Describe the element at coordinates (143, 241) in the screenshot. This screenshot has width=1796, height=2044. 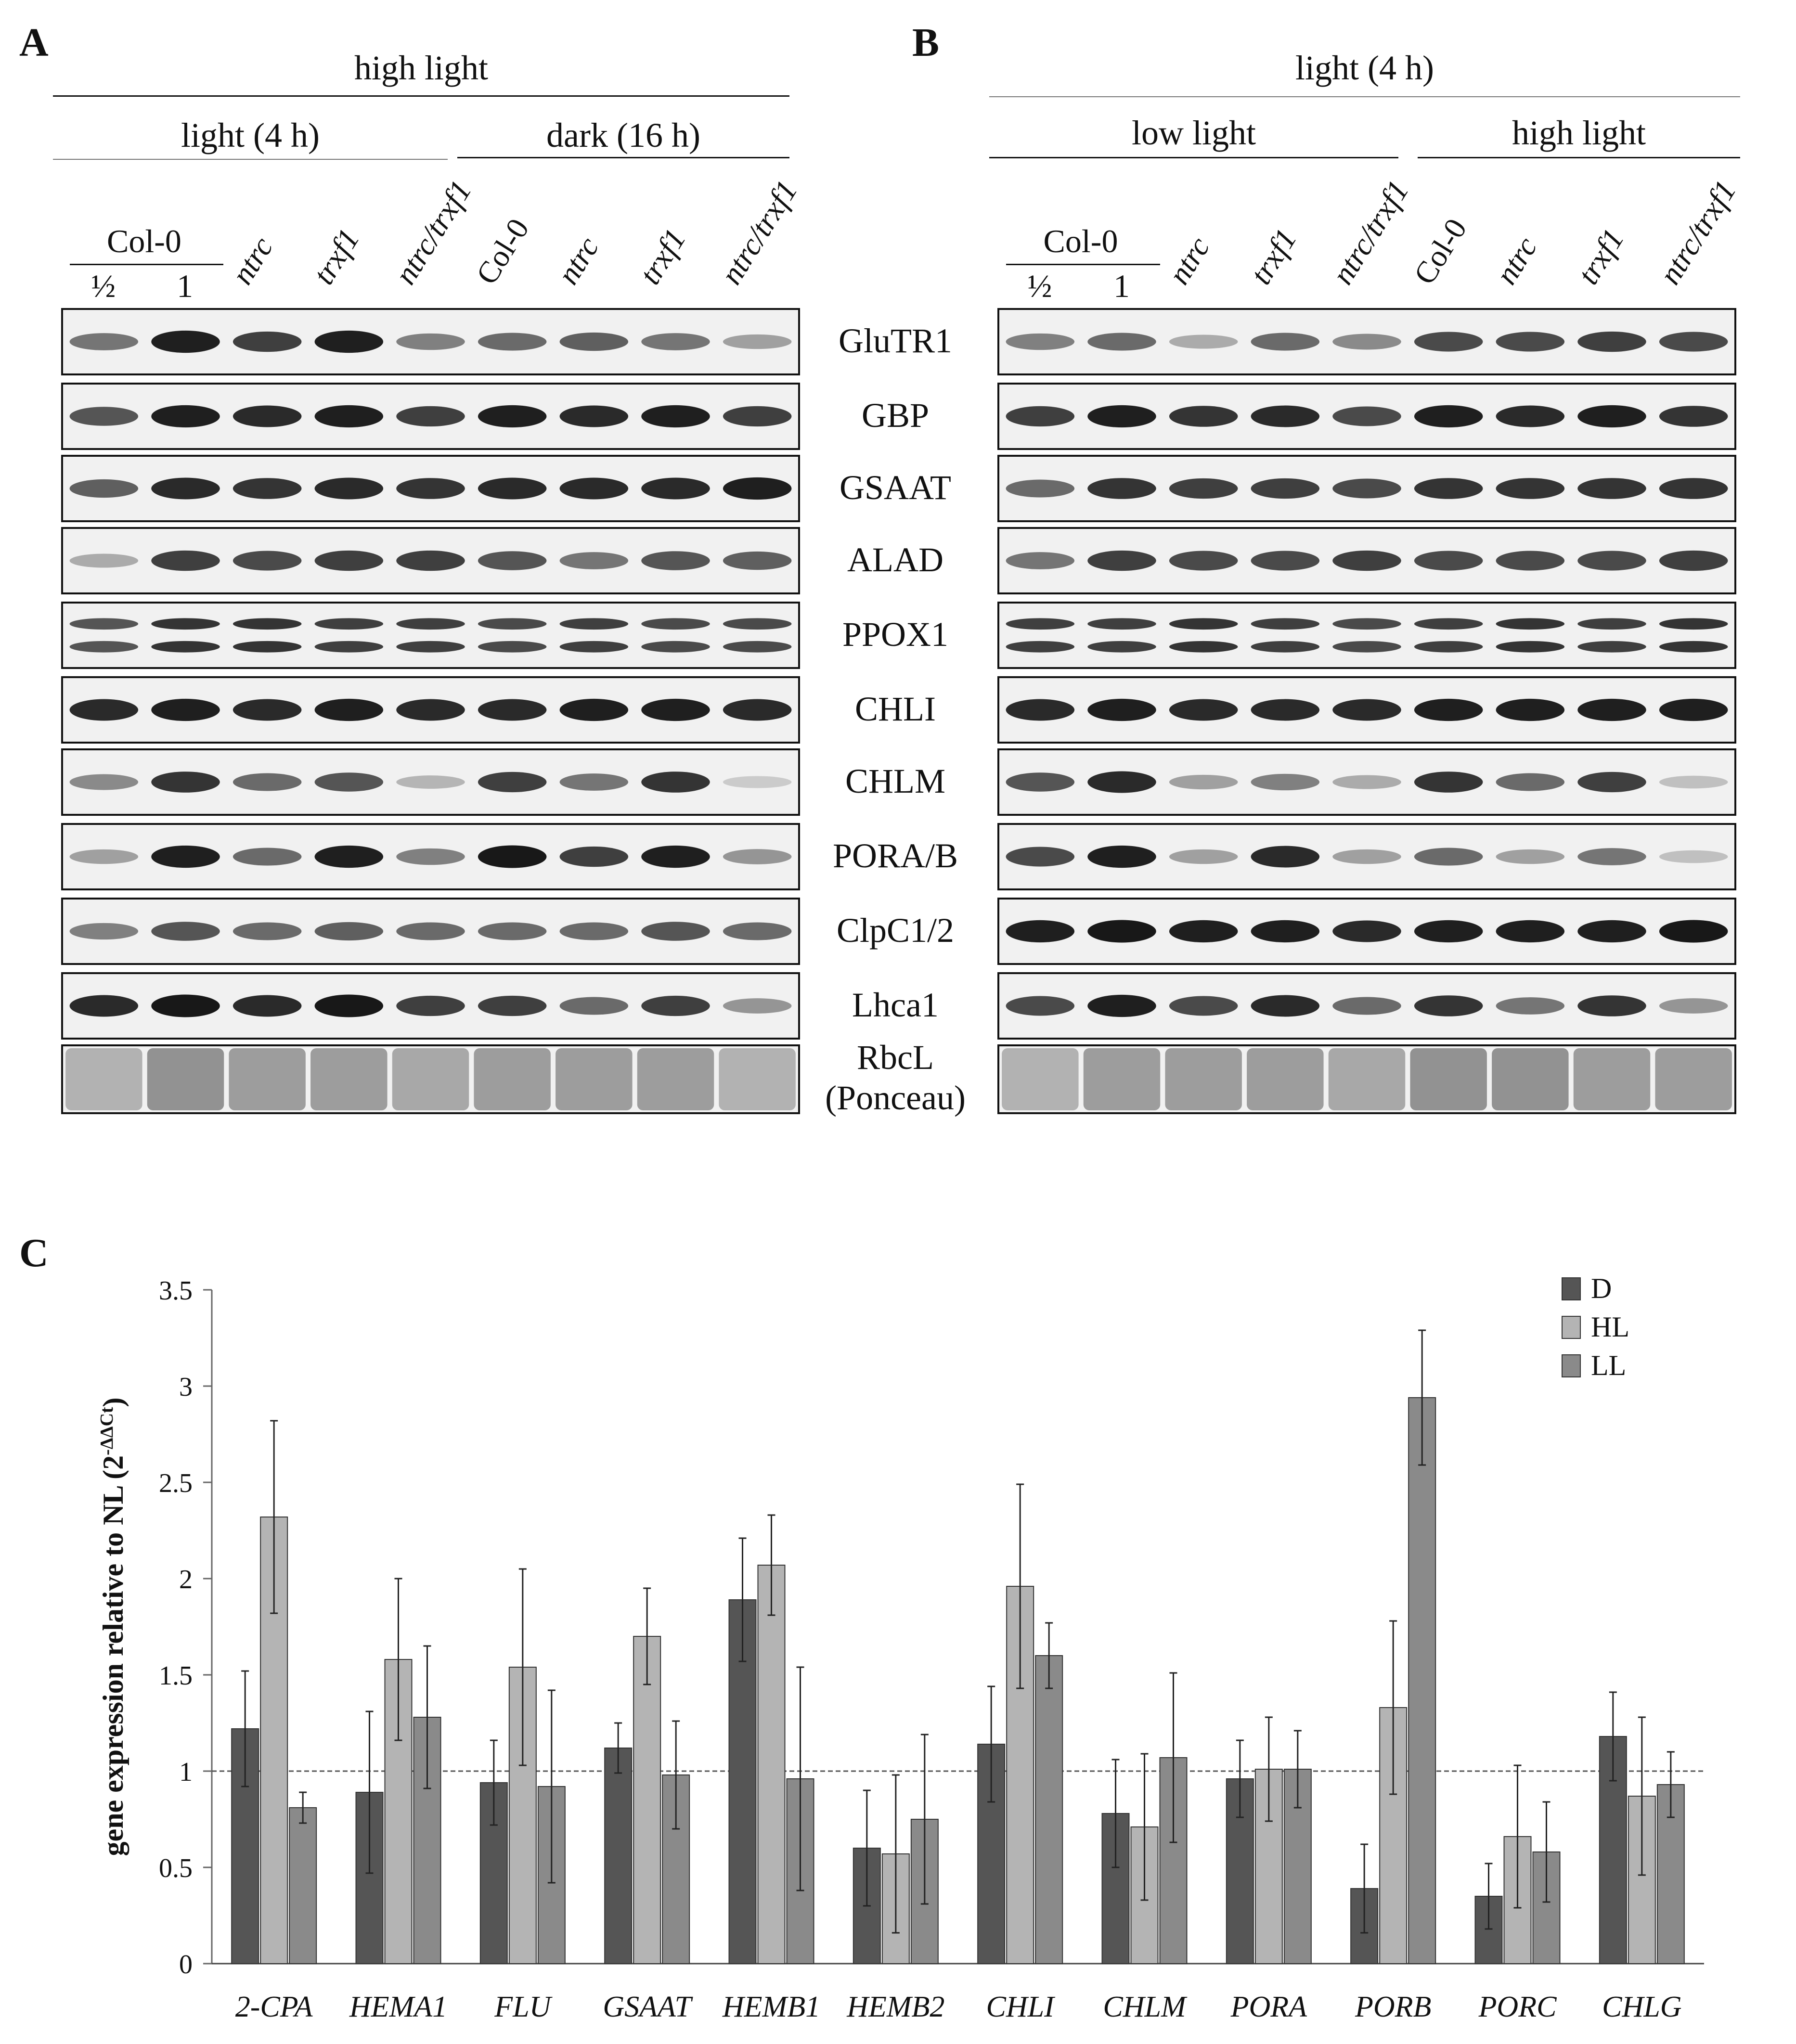
I see `col0-reference-label: Col-0` at that location.